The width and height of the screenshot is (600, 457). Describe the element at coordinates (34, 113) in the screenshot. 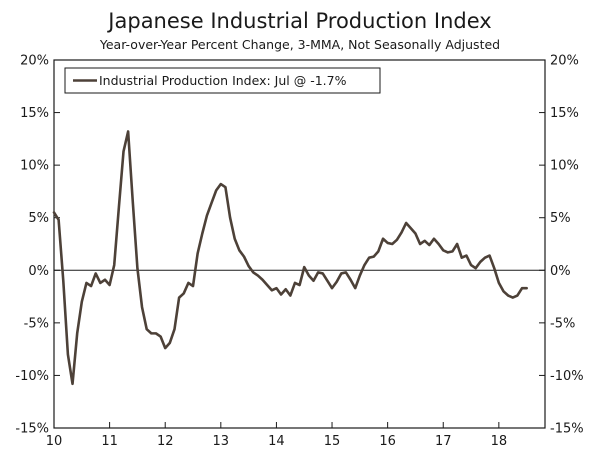

I see `y-tick-label-left: 15%` at that location.